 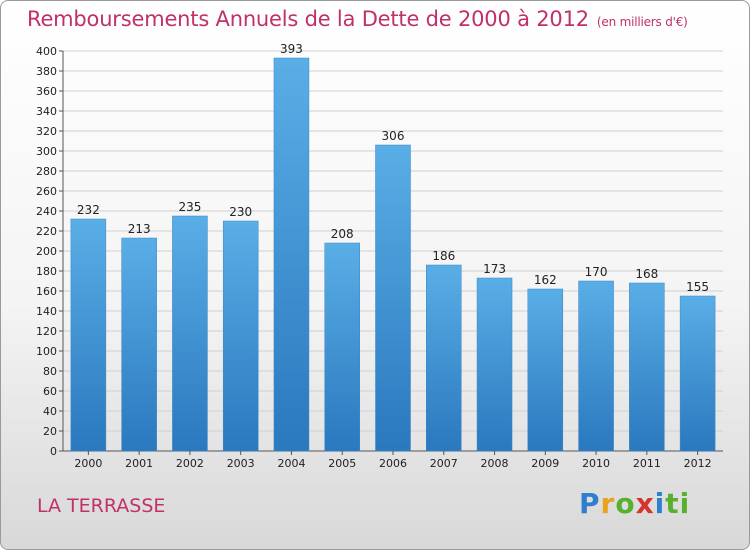 I want to click on x-tick-label: 2004, so click(x=291, y=463).